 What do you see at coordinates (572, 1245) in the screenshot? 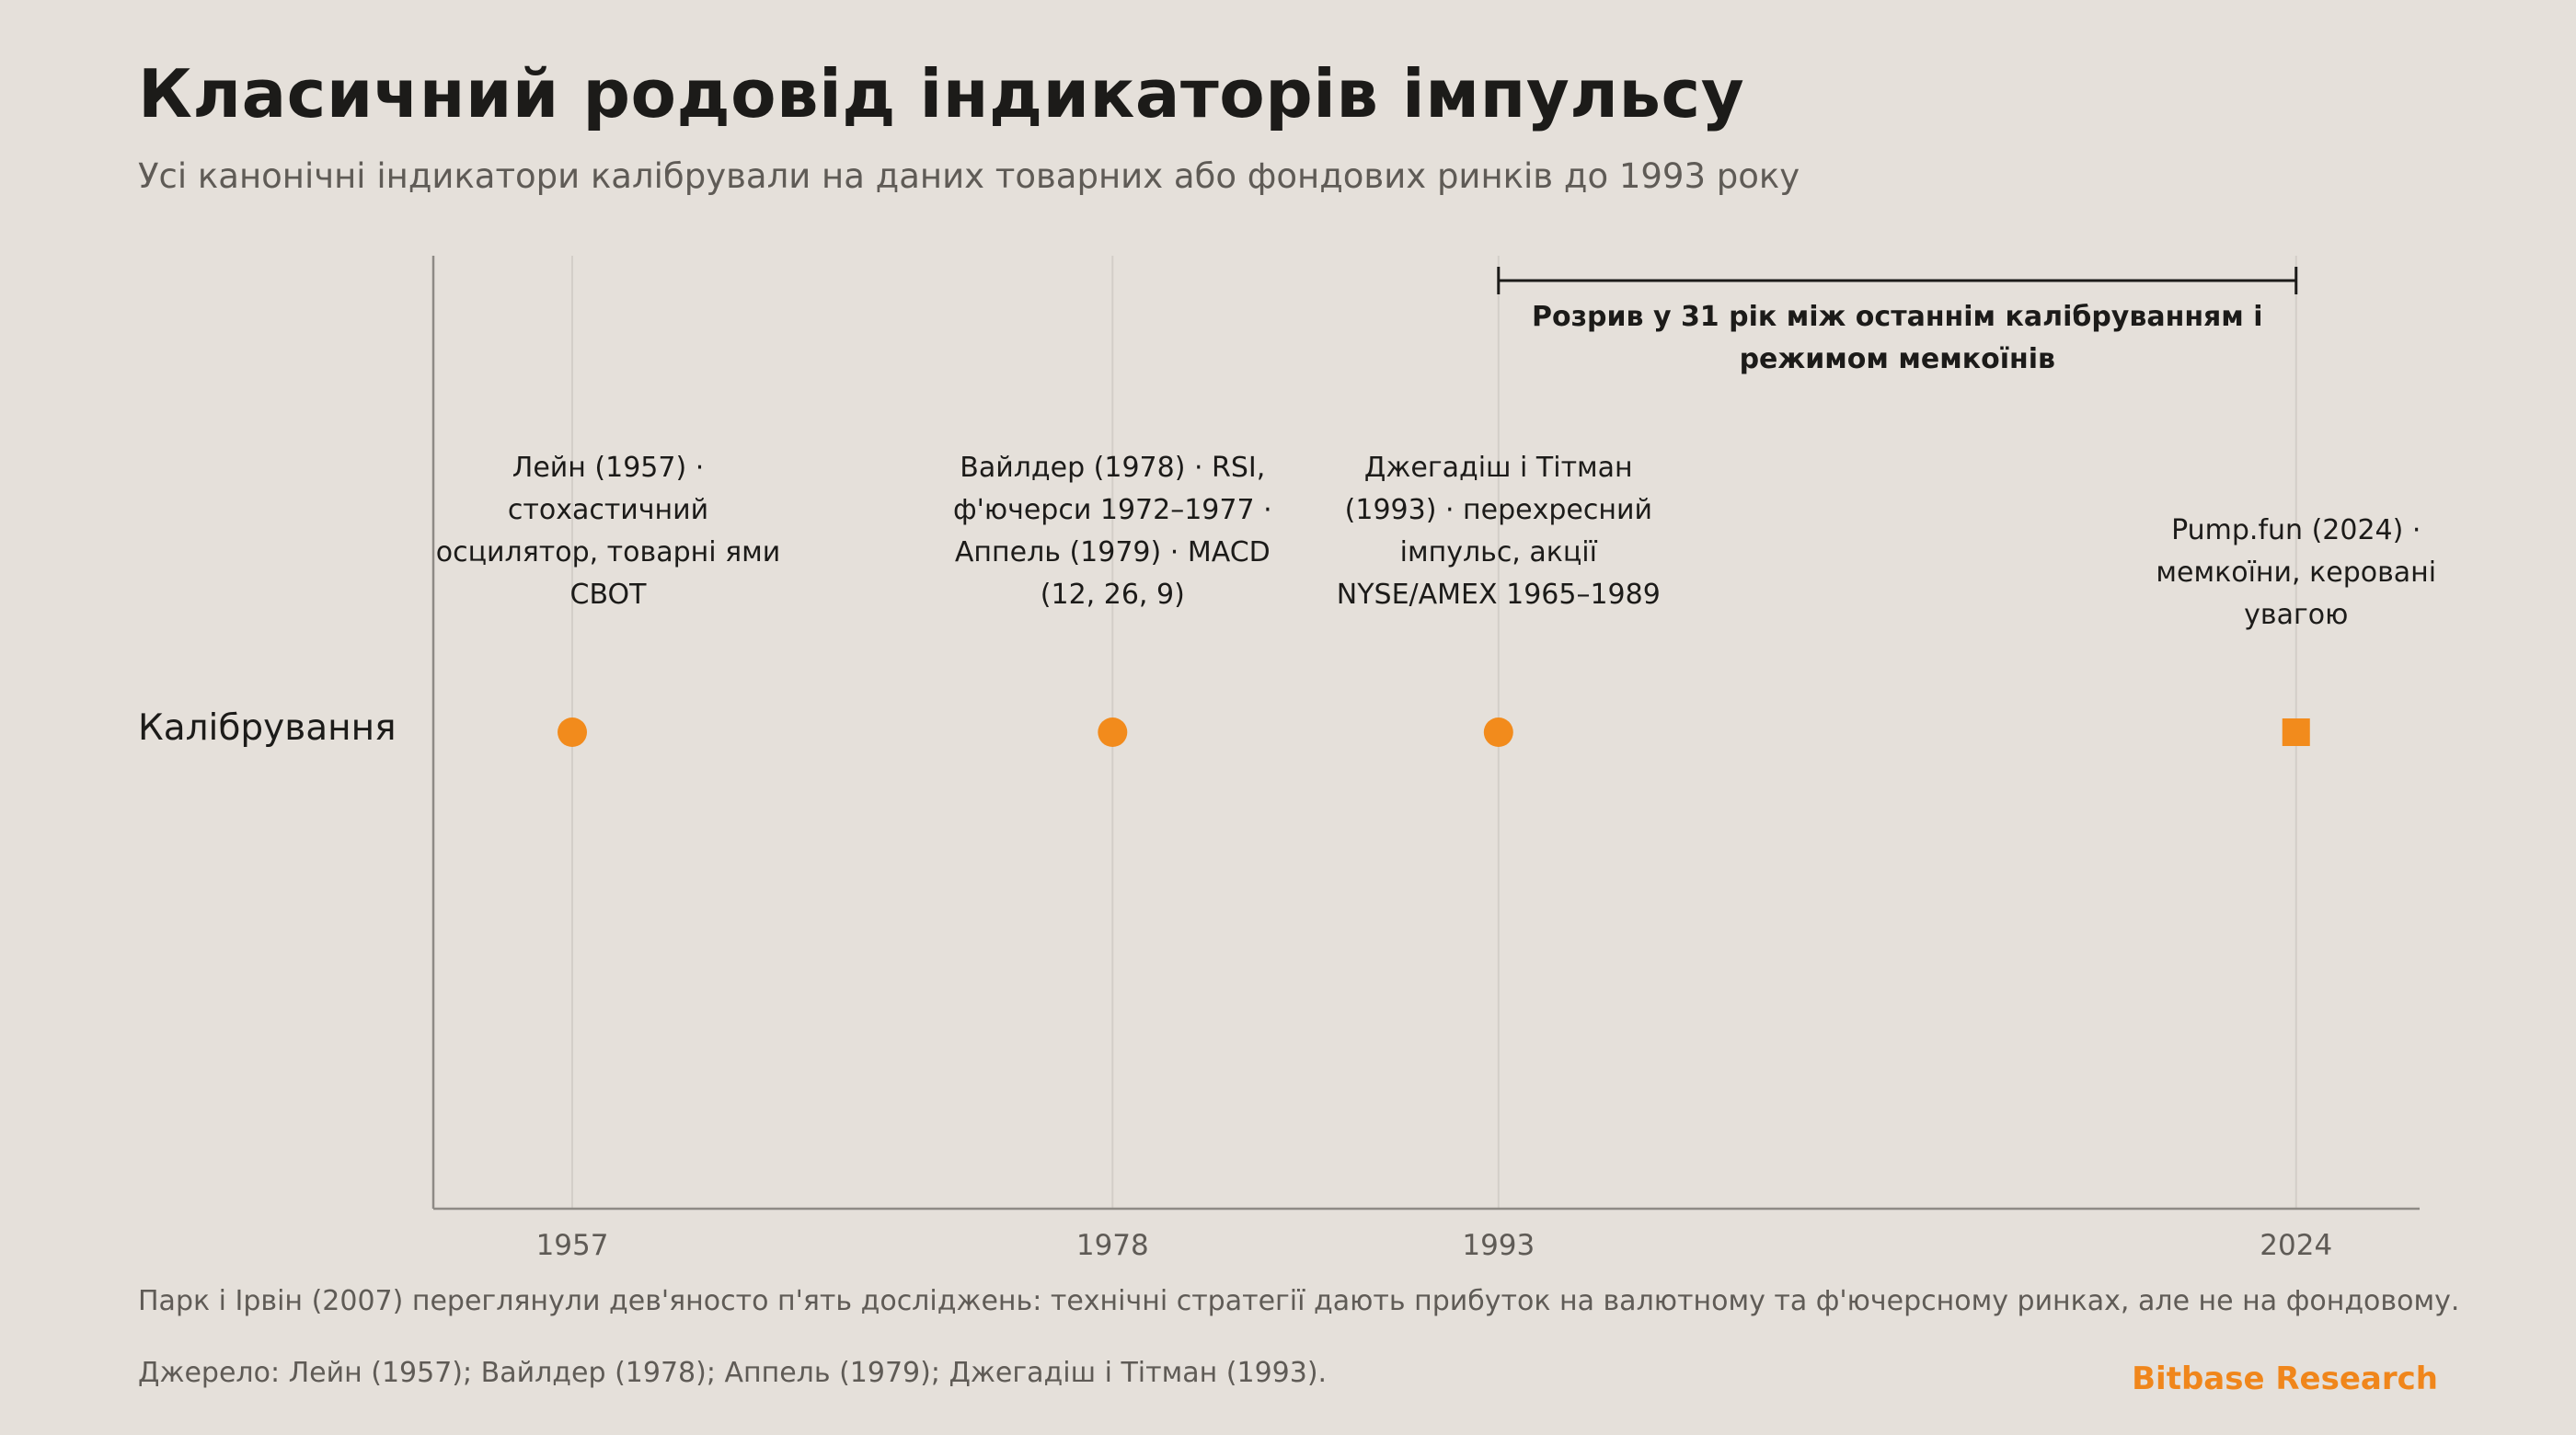
I see `x-tick-label: 1957` at bounding box center [572, 1245].